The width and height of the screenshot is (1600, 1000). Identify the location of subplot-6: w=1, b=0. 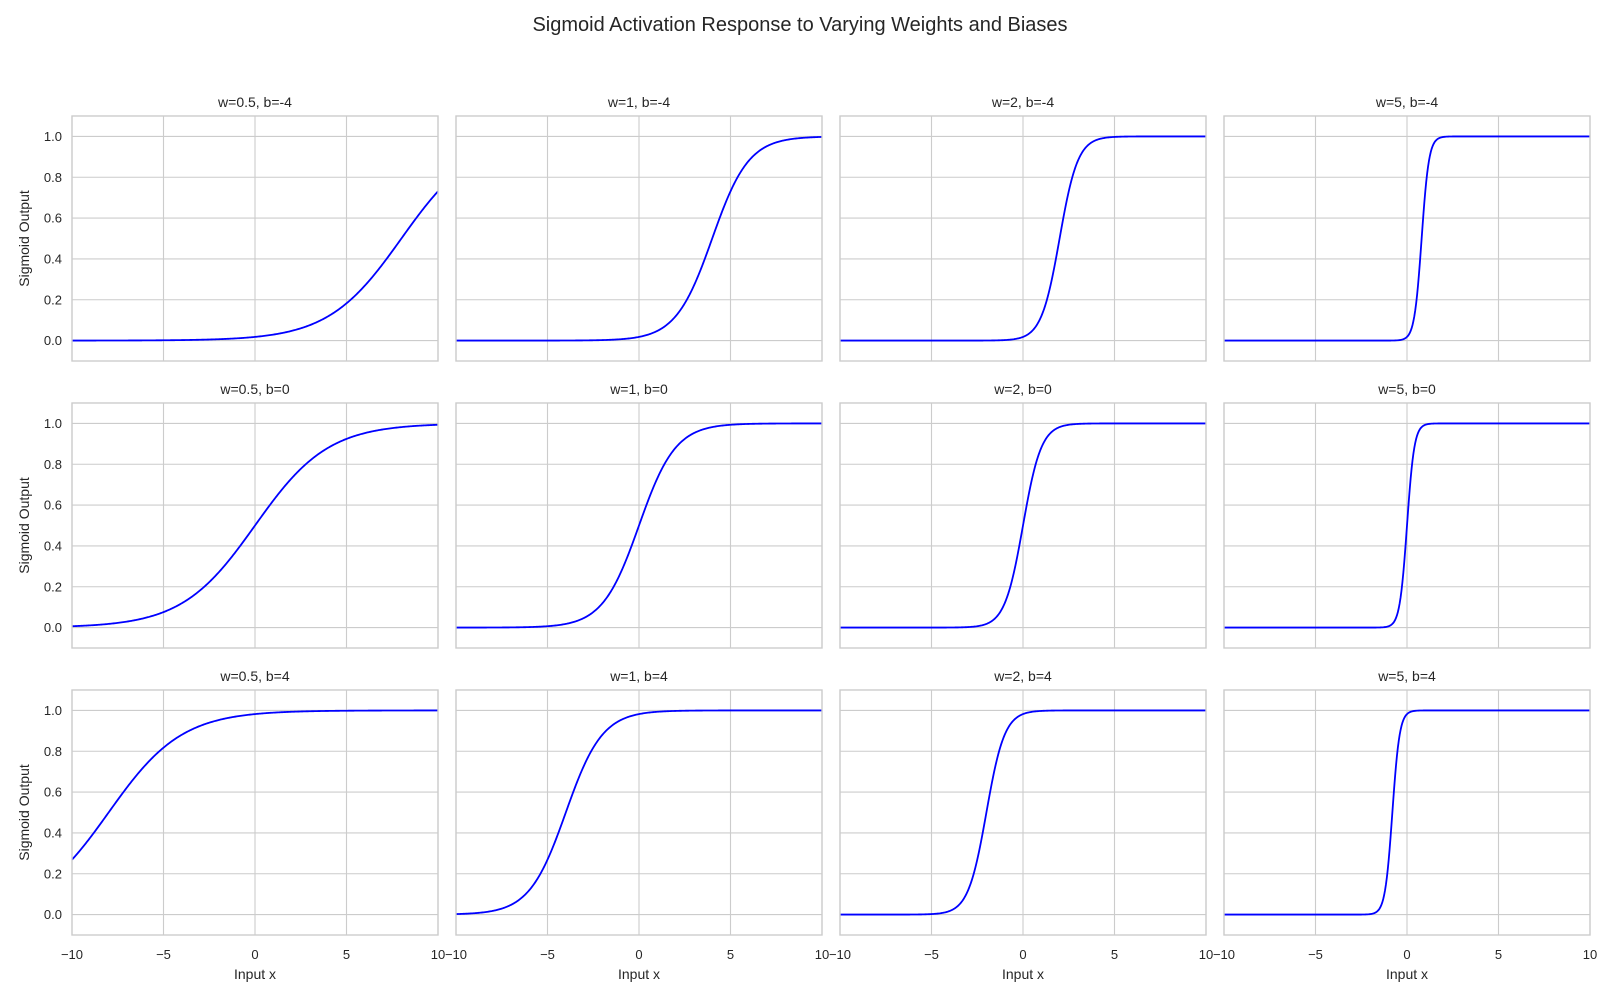
(639, 515).